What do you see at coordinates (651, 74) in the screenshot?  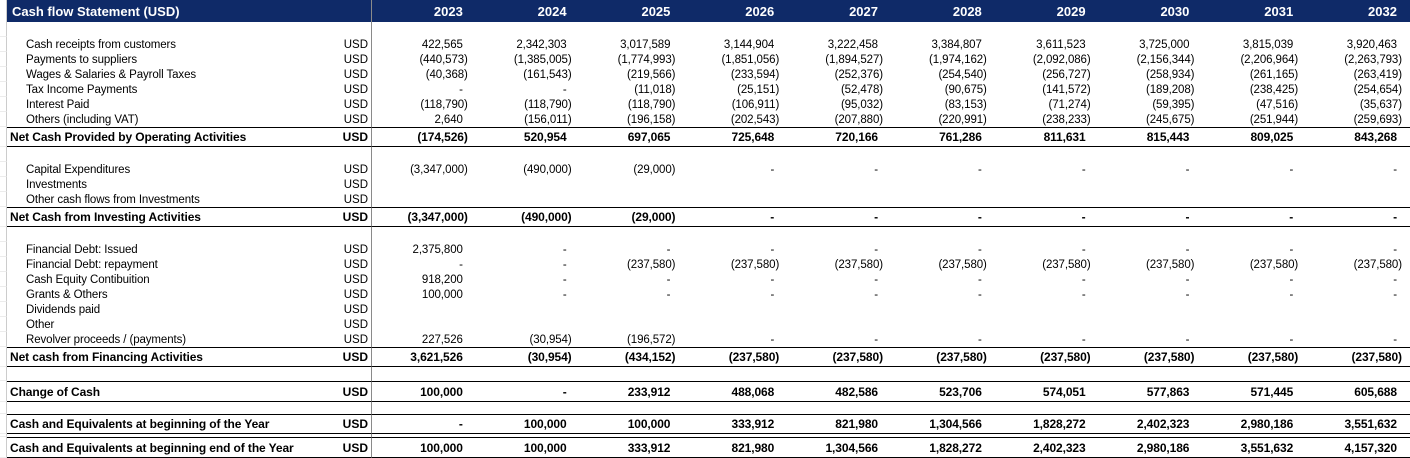 I see `cell-value: (219,566)` at bounding box center [651, 74].